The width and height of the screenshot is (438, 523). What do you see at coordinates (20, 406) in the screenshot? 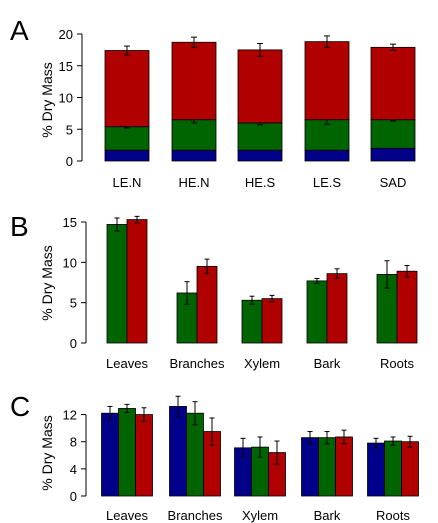
I see `panel-letter-c: C` at bounding box center [20, 406].